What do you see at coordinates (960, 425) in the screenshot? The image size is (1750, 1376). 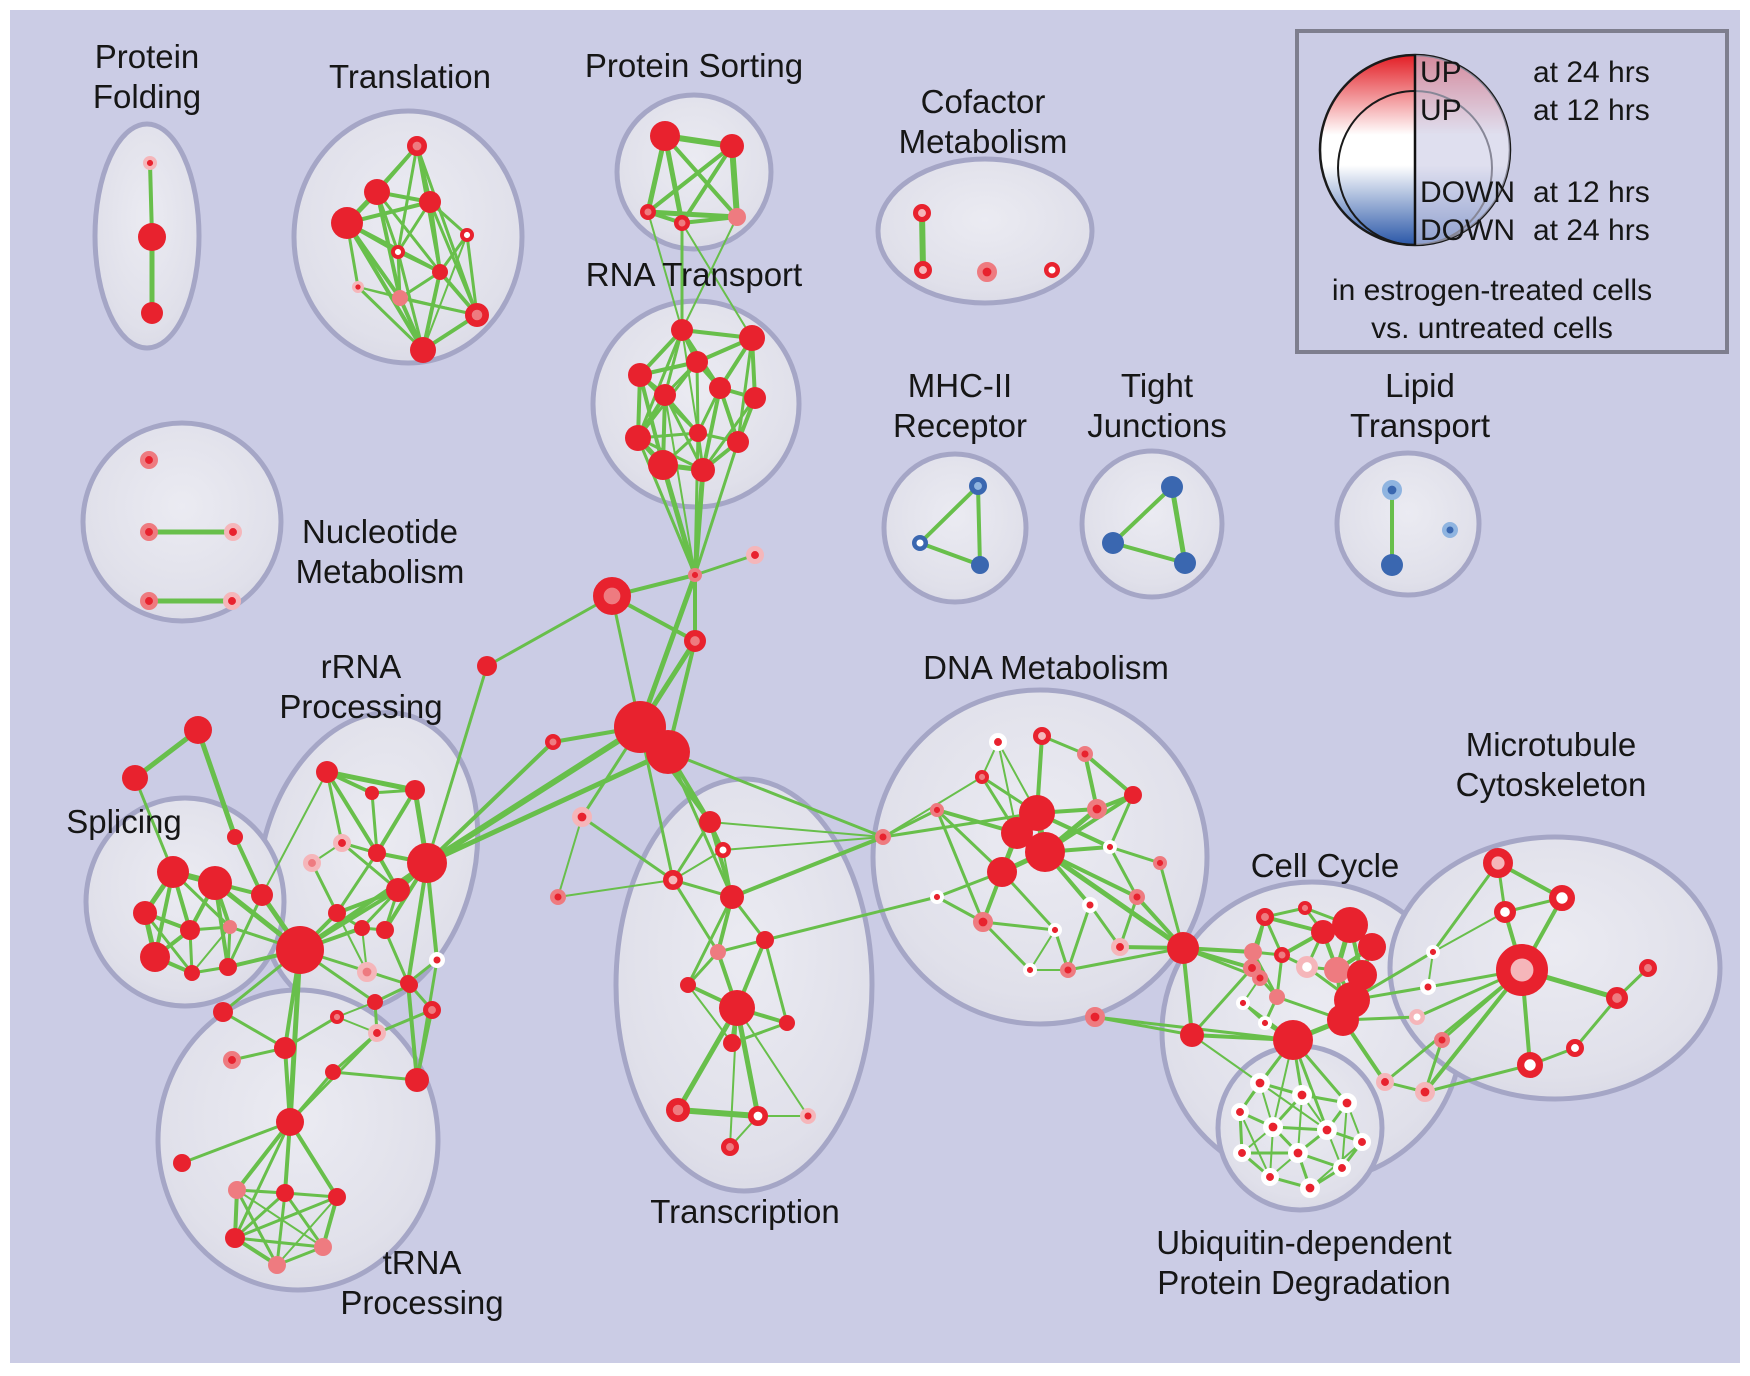 I see `cluster-label-mhc-ii-receptor: Receptor` at bounding box center [960, 425].